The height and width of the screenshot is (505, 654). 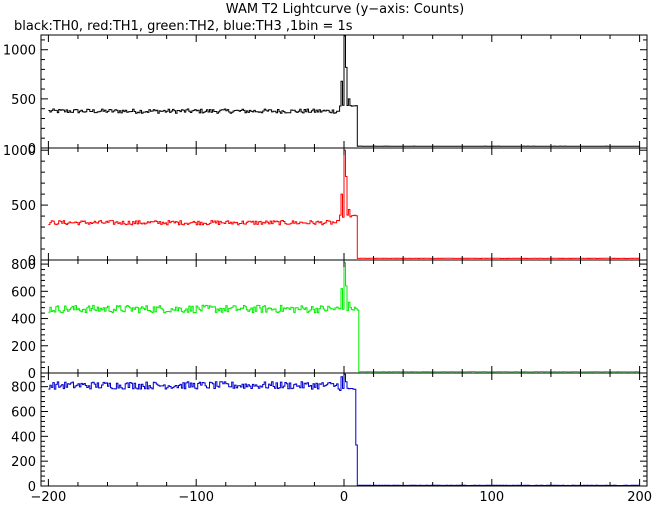 I want to click on x-tick-label: 0, so click(x=344, y=497).